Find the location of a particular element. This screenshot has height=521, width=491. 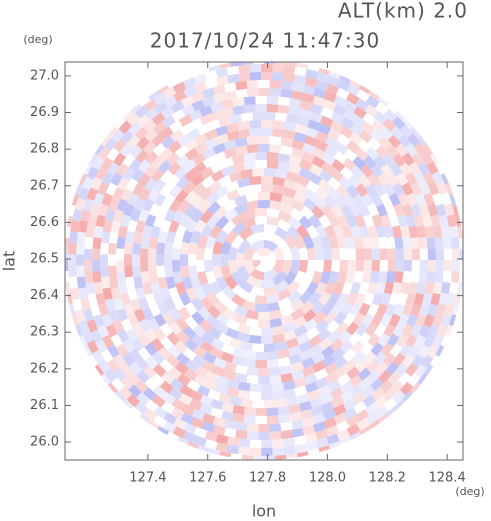

y-tick-label: 27.0 is located at coordinates (44, 75).